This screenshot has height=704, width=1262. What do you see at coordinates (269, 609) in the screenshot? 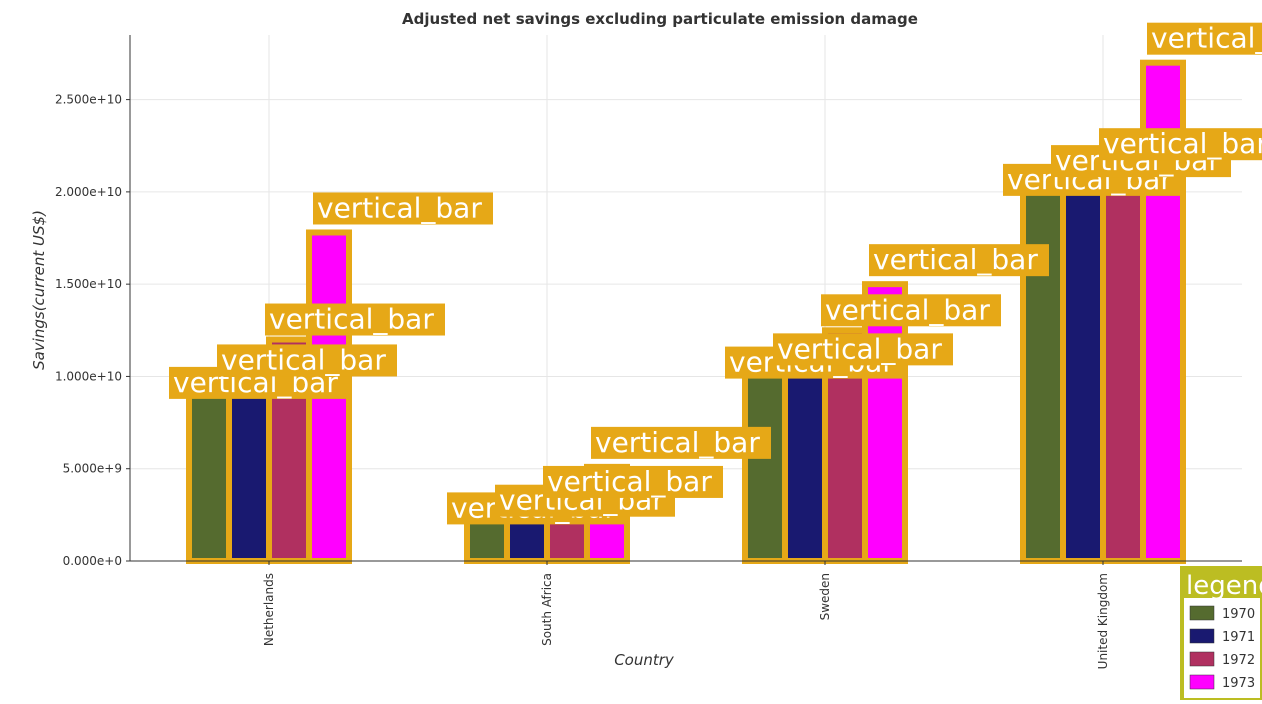
I see `x-tick-label: Netherlands` at bounding box center [269, 609].